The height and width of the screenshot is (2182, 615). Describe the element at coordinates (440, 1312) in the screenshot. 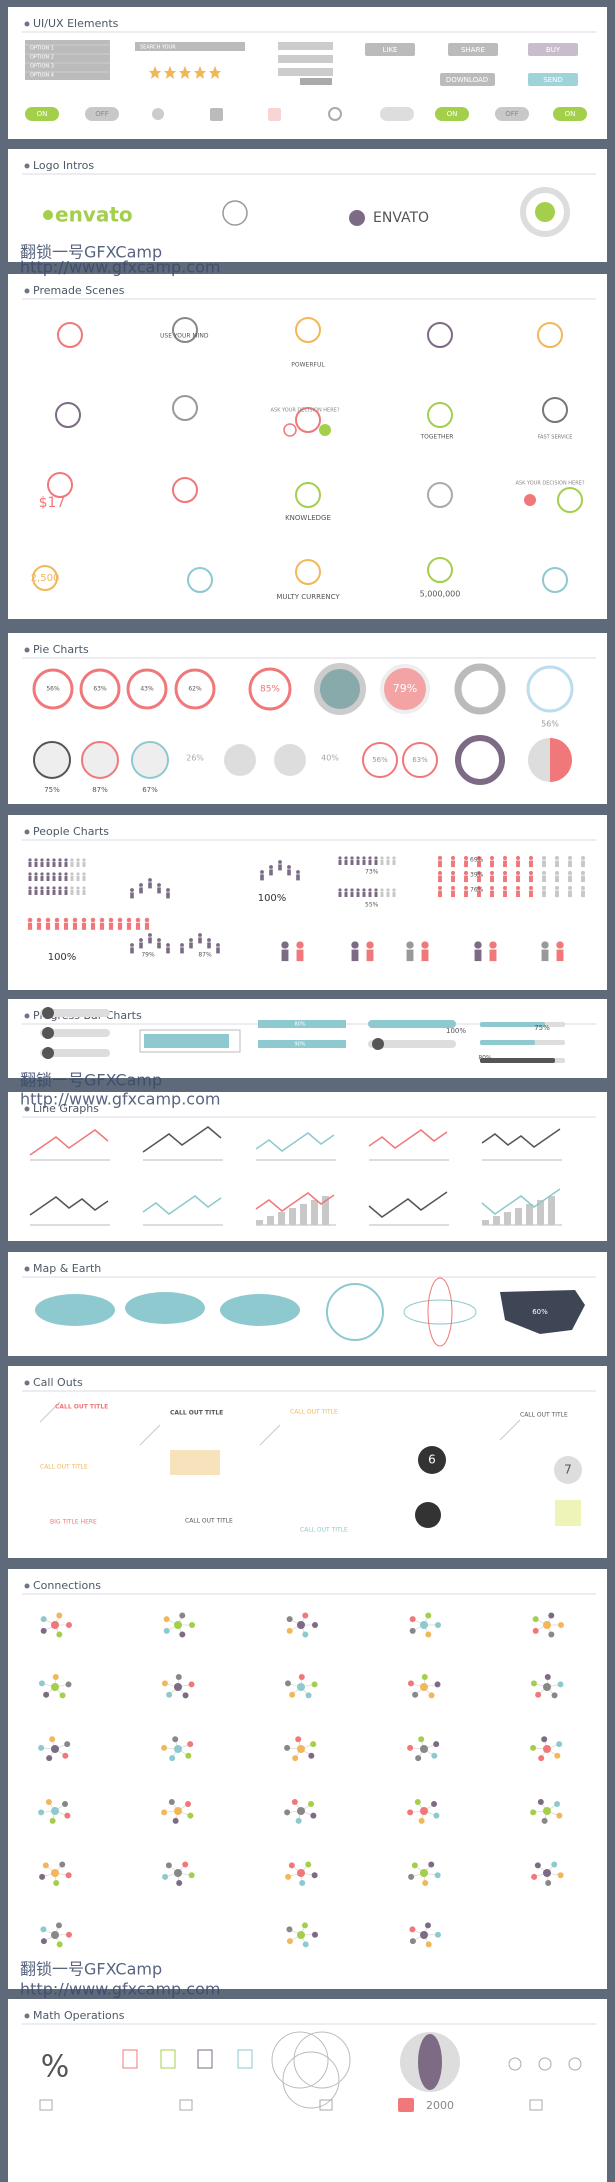

I see `atom` at that location.